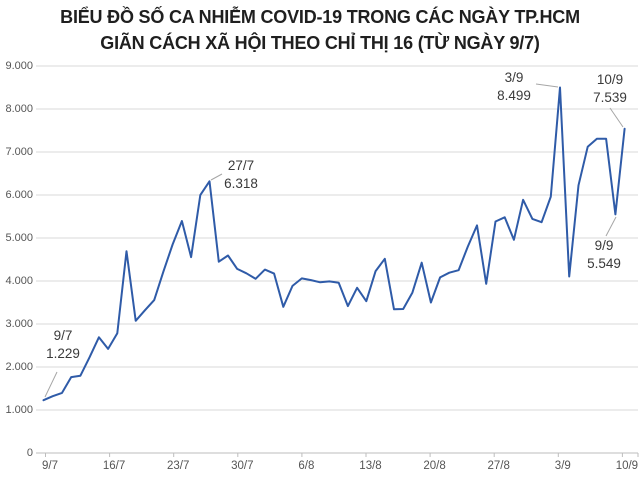 This screenshot has width=640, height=480. I want to click on x-tick-label: 20/8, so click(434, 466).